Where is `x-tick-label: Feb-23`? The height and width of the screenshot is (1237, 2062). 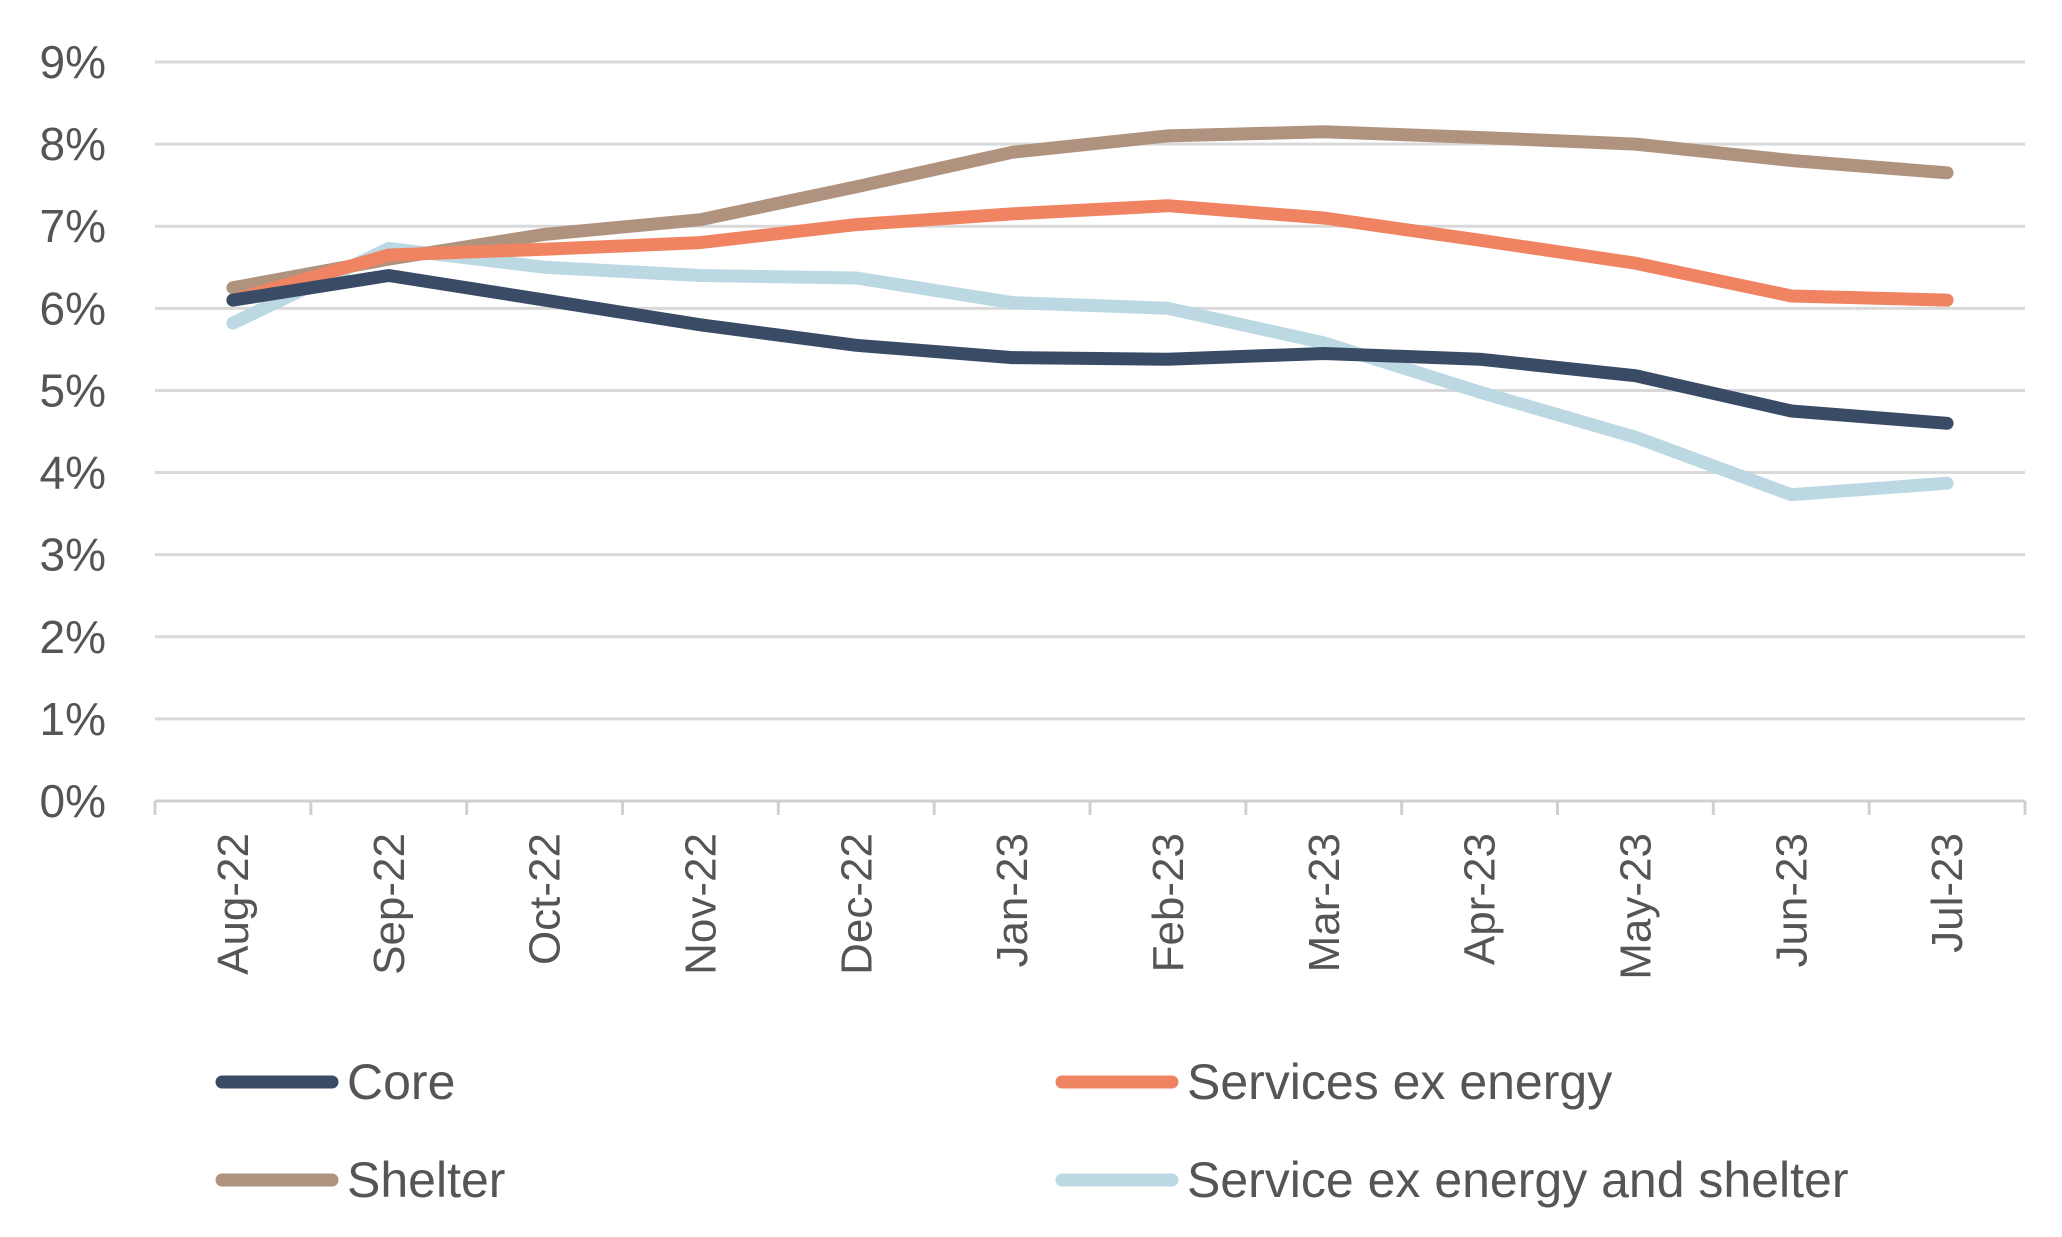
x-tick-label: Feb-23 is located at coordinates (1168, 902).